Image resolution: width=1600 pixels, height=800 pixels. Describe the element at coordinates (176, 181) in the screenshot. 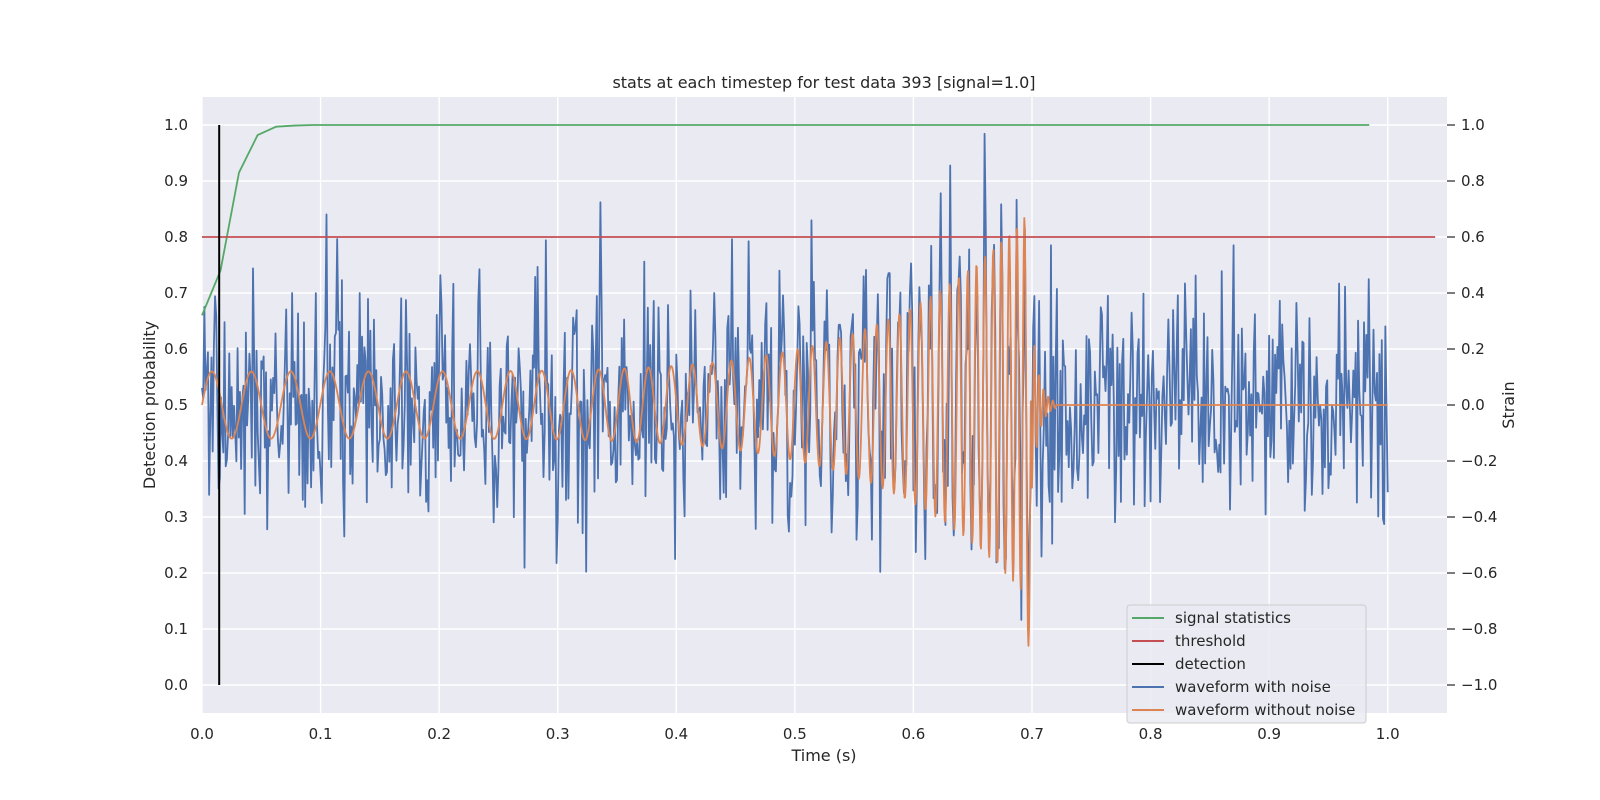

I see `y-left-tick-label: 0.9` at that location.